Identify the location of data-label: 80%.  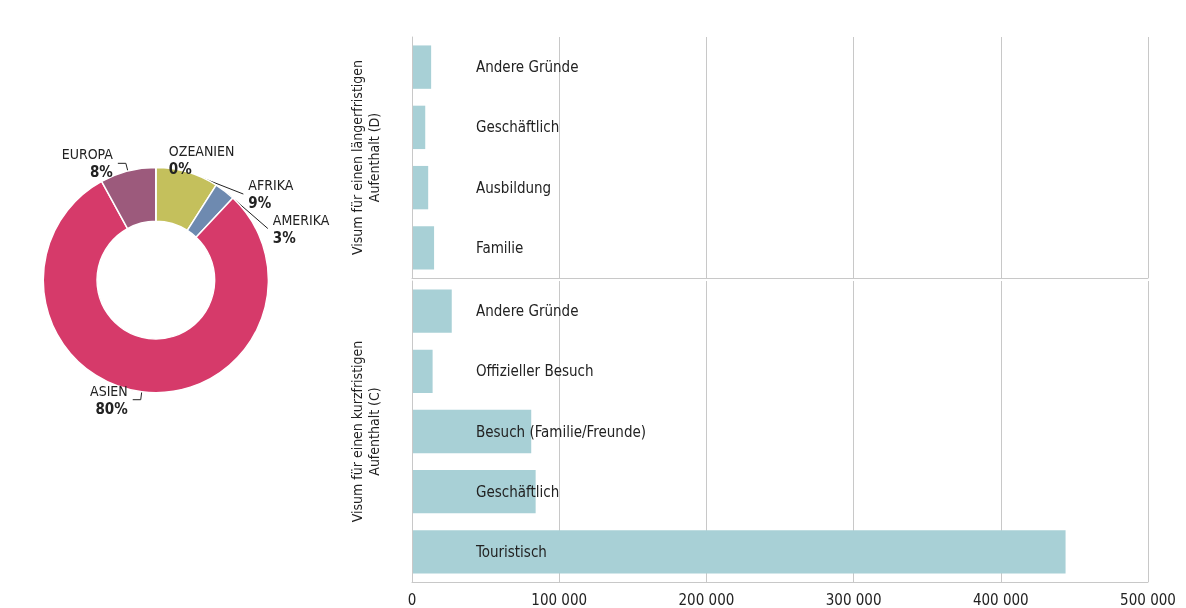
(112, 408).